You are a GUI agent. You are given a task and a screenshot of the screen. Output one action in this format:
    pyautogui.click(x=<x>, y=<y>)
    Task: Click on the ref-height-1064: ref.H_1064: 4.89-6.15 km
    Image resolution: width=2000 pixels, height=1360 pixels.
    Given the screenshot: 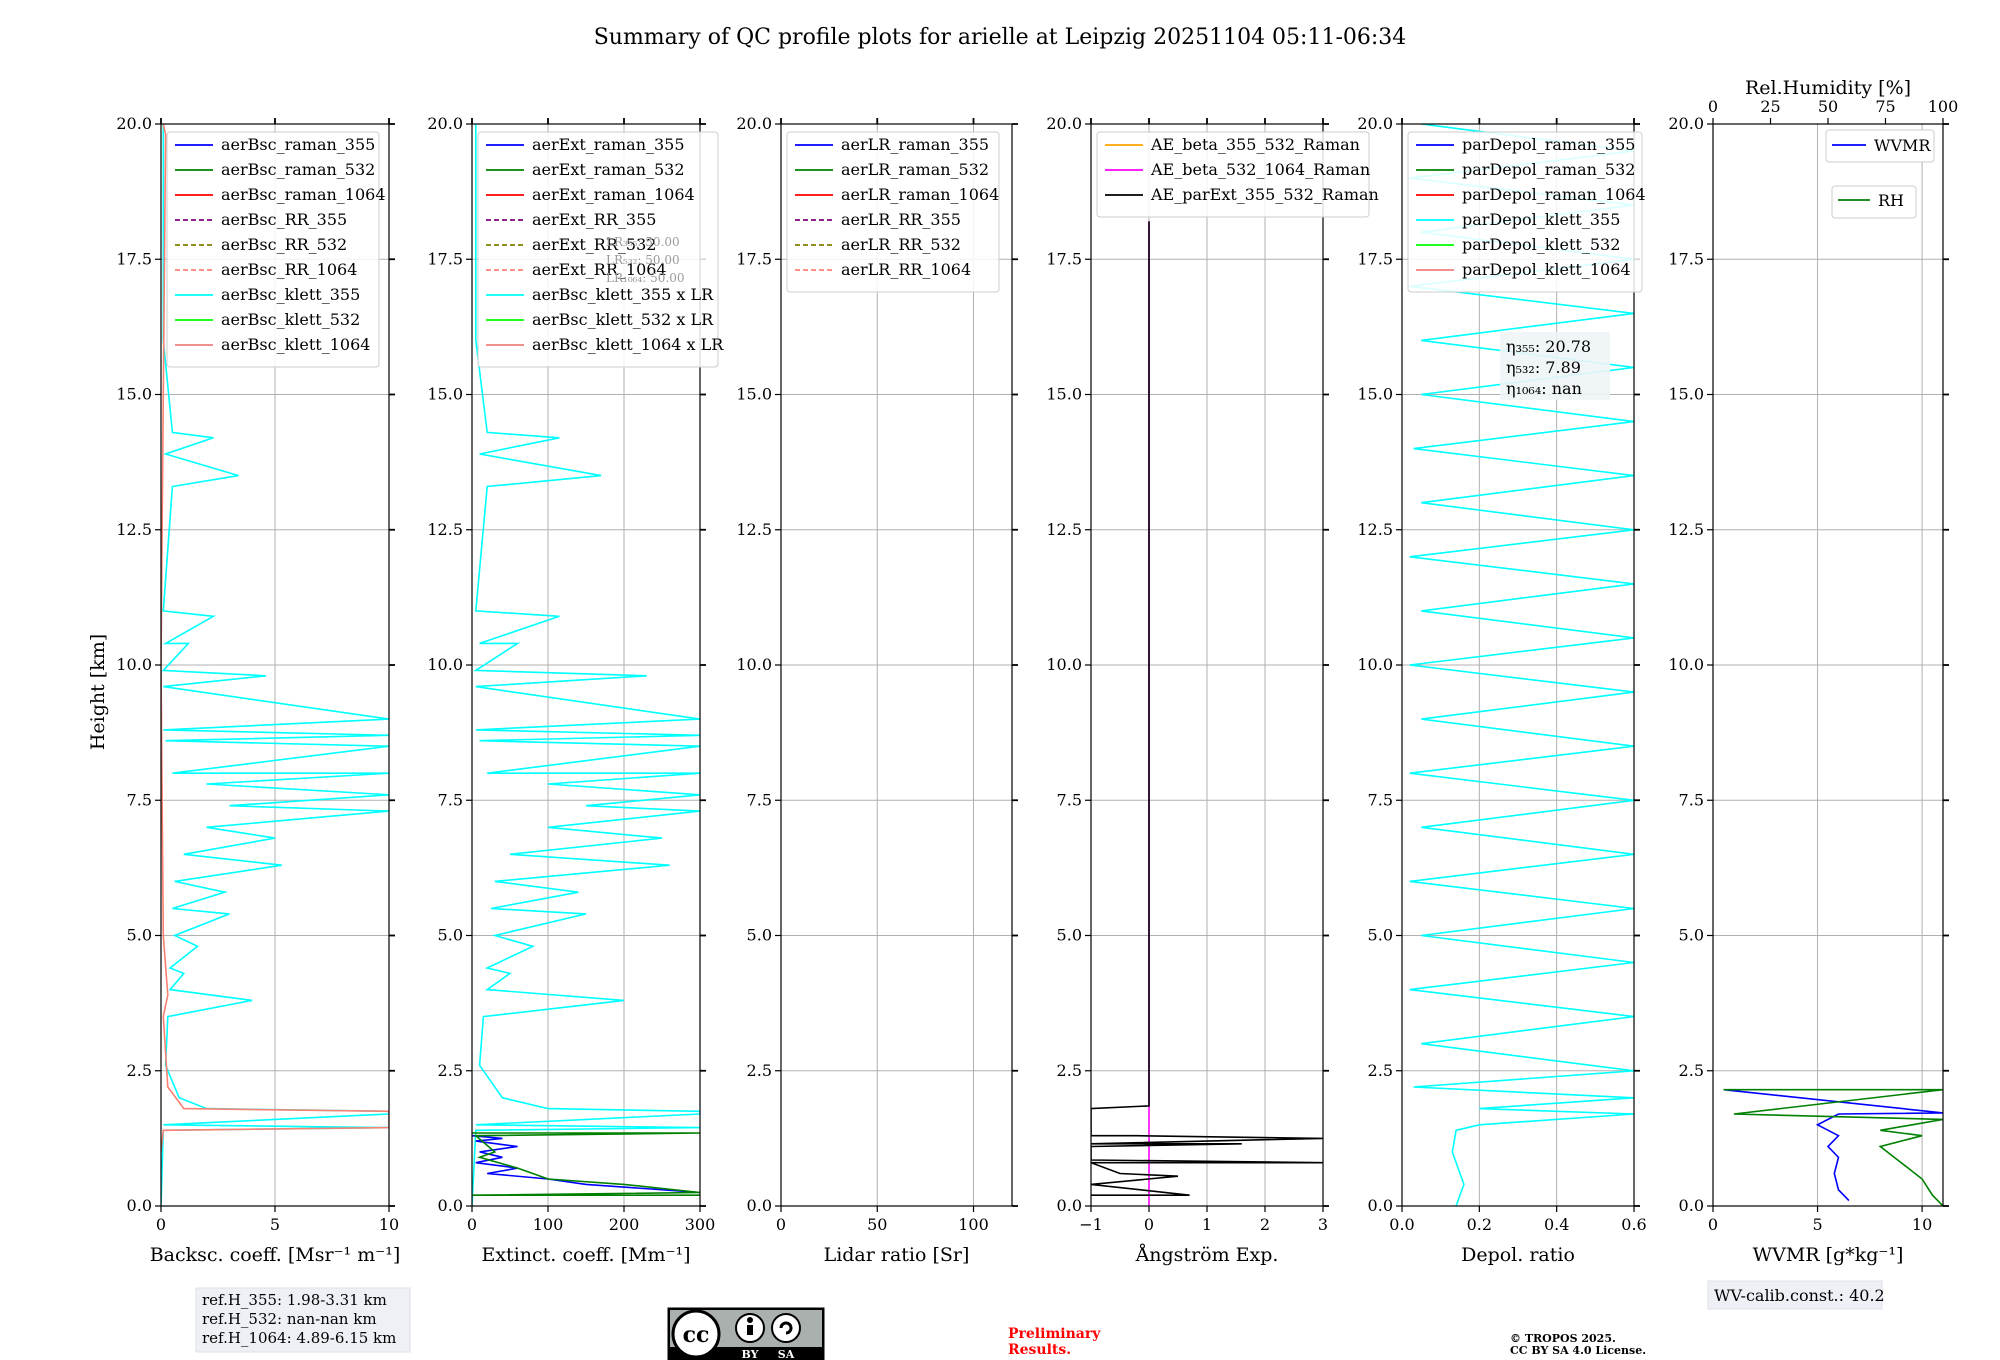 What is the action you would take?
    pyautogui.click(x=299, y=1338)
    